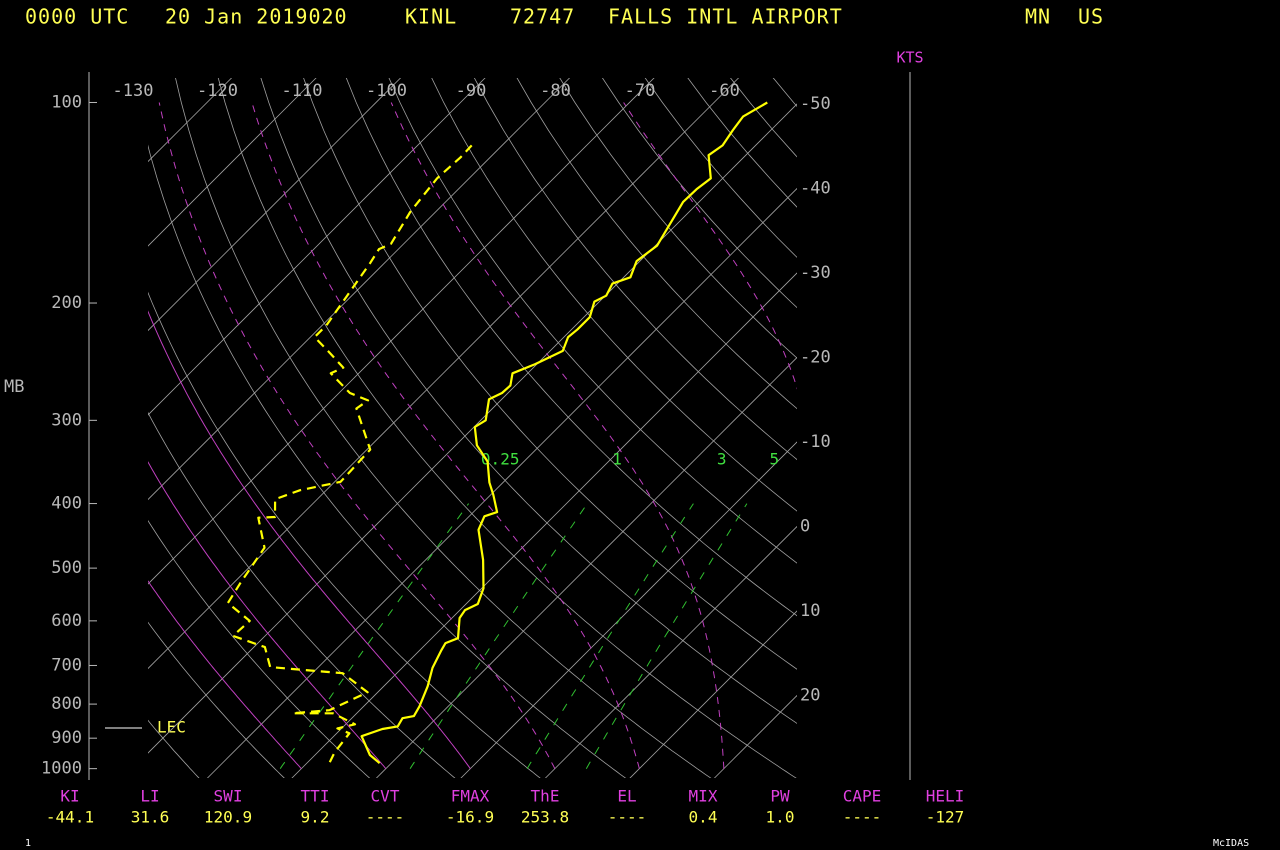 The width and height of the screenshot is (1280, 850). I want to click on dewpoint-line, so click(349, 453).